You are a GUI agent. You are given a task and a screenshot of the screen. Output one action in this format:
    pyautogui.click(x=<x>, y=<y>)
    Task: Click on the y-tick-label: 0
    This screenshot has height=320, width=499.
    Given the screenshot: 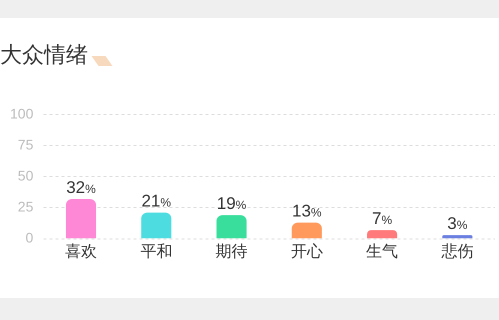 What is the action you would take?
    pyautogui.click(x=30, y=238)
    